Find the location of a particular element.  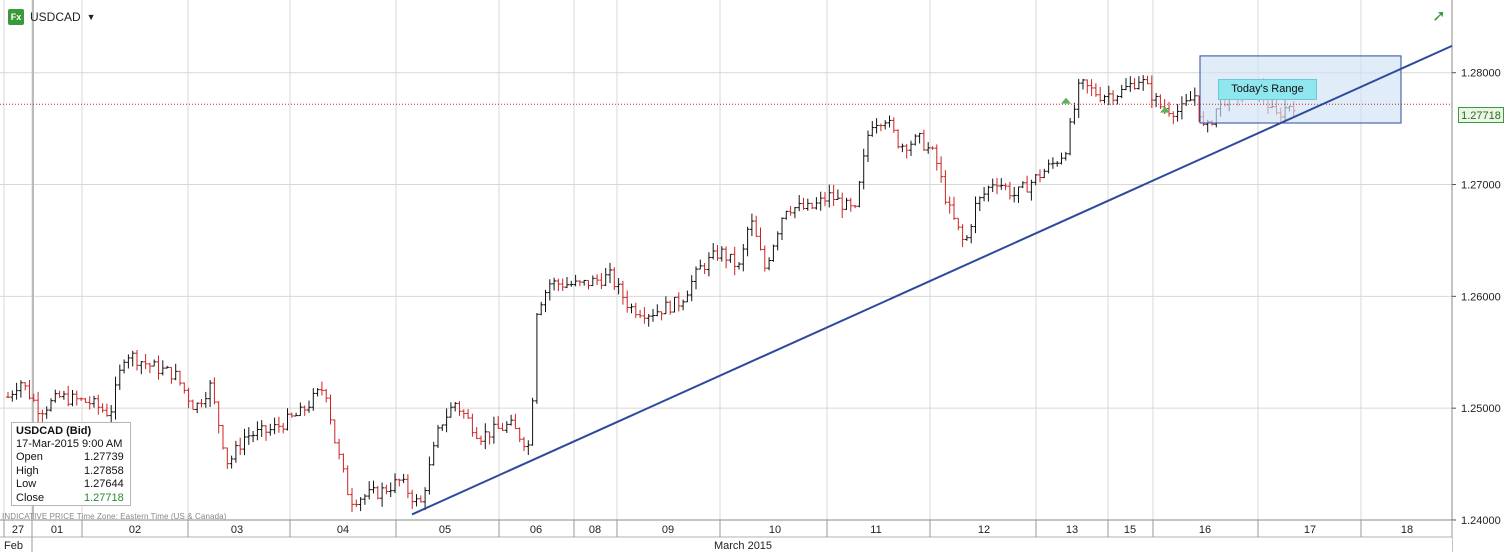

x-tick-label: 18 is located at coordinates (1407, 530).